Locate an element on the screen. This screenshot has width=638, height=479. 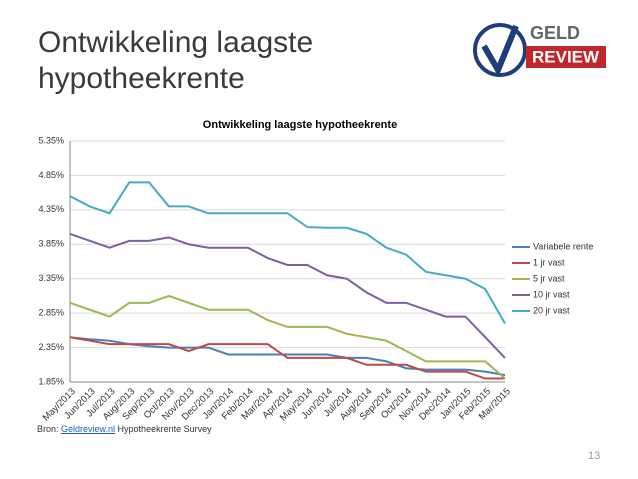
chart-title: Ontwikkeling laagste hypotheekrente is located at coordinates (300, 125).